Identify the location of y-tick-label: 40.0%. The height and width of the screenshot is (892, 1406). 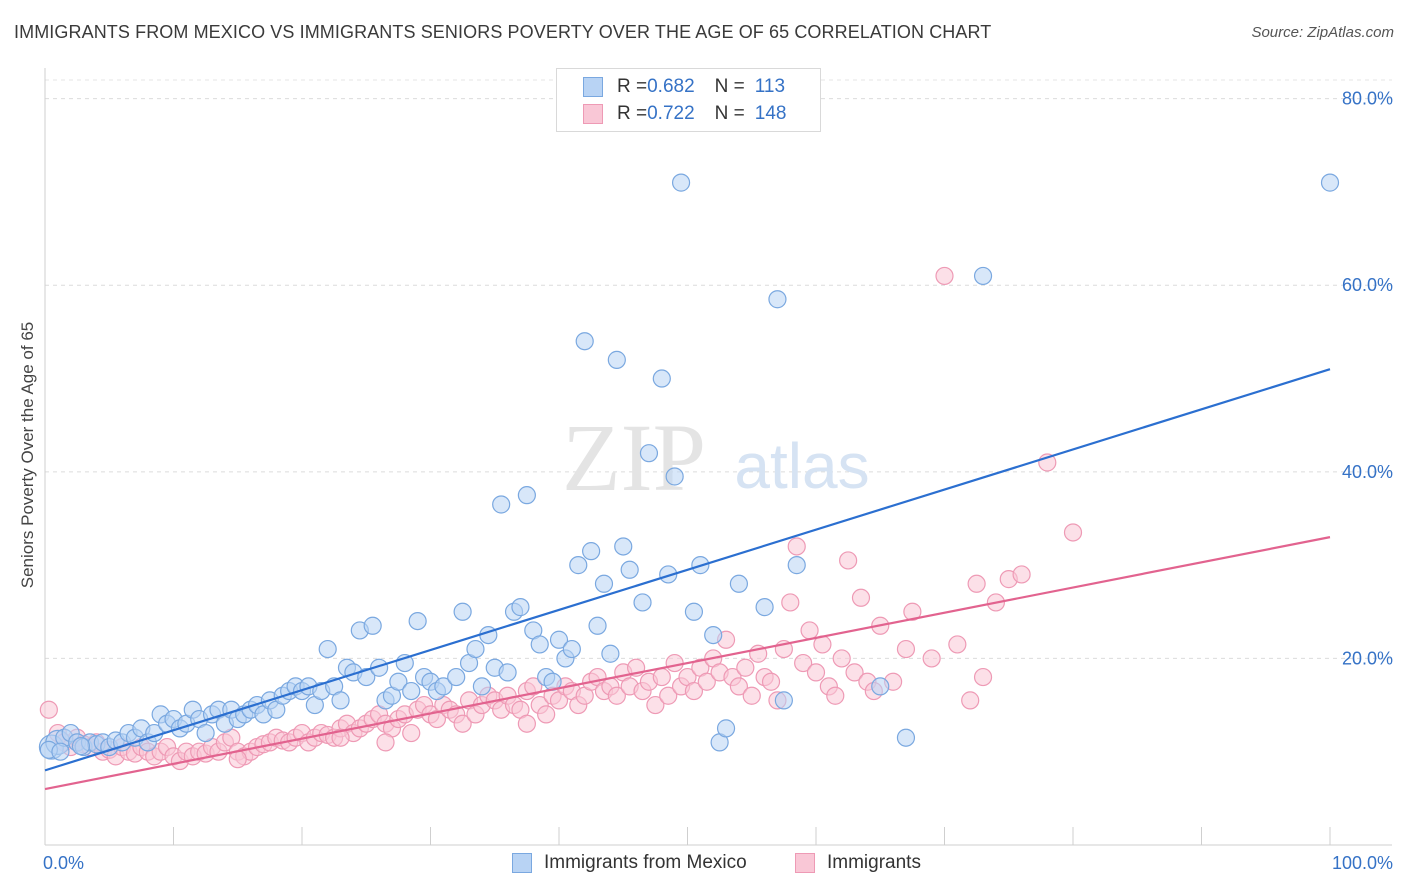
(1367, 472).